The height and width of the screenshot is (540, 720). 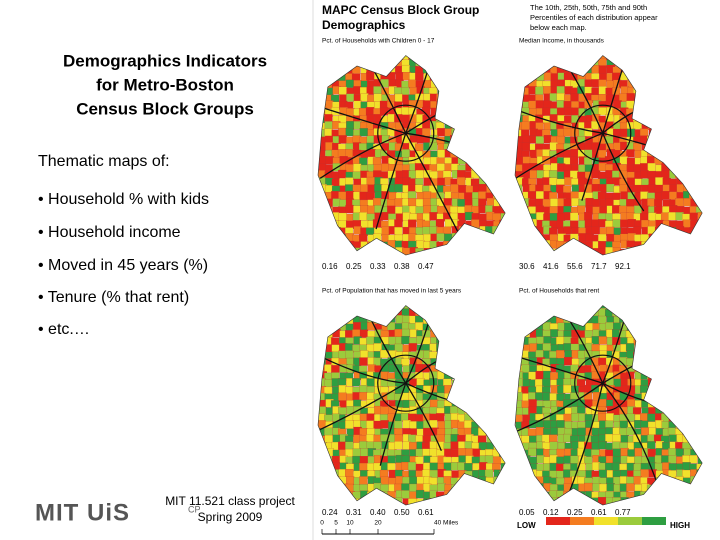 What do you see at coordinates (230, 501) in the screenshot?
I see `footer-text: MIT 11.521 class project` at bounding box center [230, 501].